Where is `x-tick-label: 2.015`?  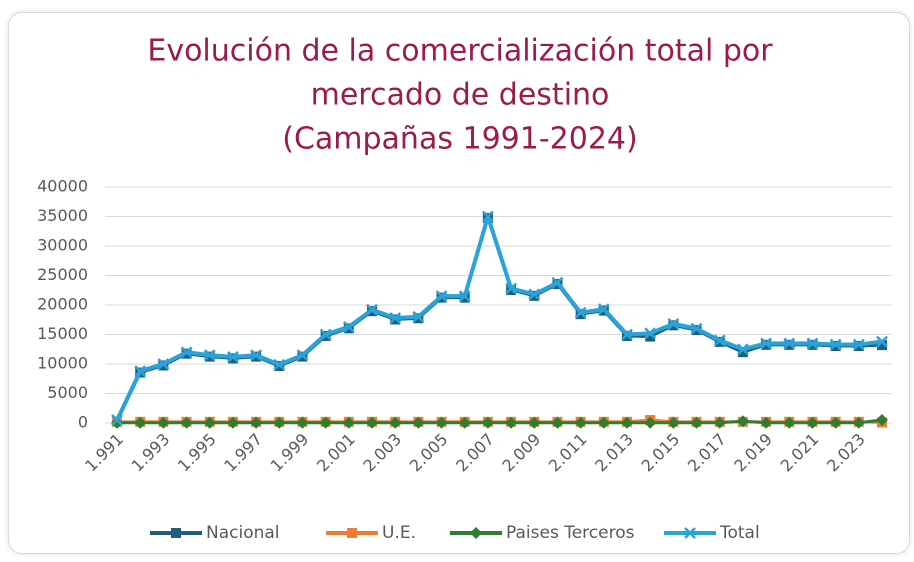
x-tick-label: 2.015 is located at coordinates (661, 453).